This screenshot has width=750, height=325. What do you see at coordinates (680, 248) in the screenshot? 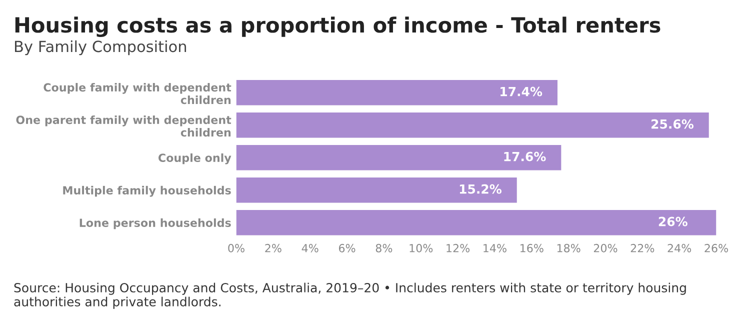
I see `x-tick-label: 24%` at bounding box center [680, 248].